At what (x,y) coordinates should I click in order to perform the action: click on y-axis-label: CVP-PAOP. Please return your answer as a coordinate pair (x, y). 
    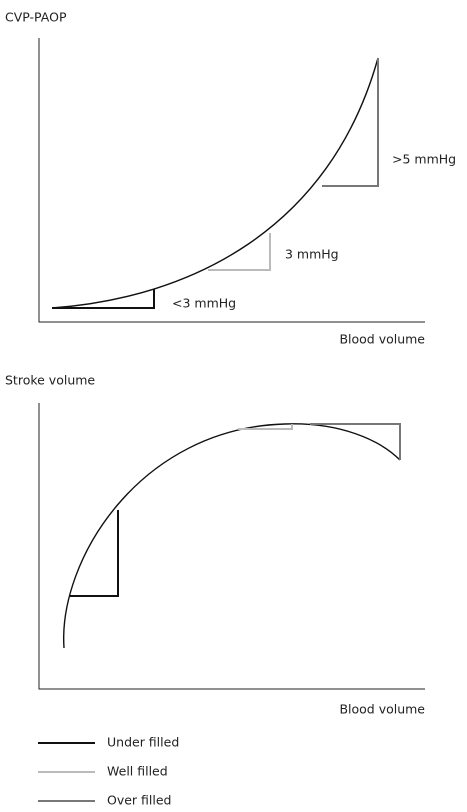
    Looking at the image, I should click on (36, 17).